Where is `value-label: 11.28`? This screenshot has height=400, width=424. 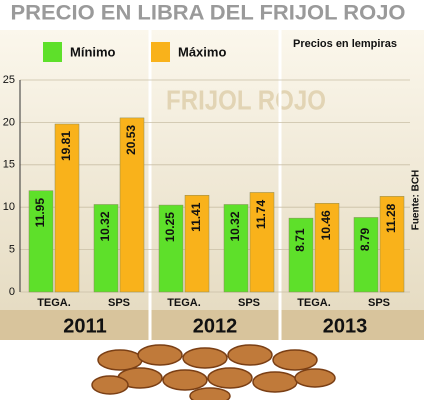
value-label: 11.28 is located at coordinates (391, 218).